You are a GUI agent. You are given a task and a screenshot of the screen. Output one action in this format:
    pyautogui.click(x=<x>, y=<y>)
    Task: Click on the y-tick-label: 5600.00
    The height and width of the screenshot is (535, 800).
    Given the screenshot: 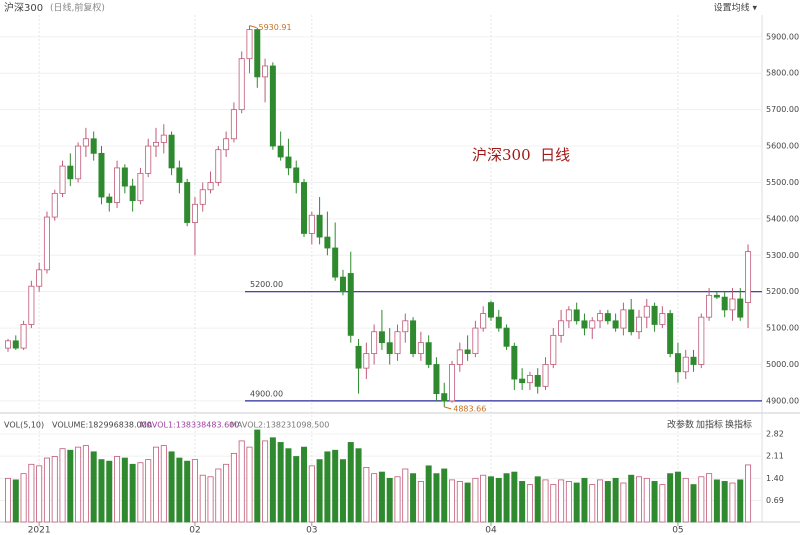 What is the action you would take?
    pyautogui.click(x=782, y=146)
    